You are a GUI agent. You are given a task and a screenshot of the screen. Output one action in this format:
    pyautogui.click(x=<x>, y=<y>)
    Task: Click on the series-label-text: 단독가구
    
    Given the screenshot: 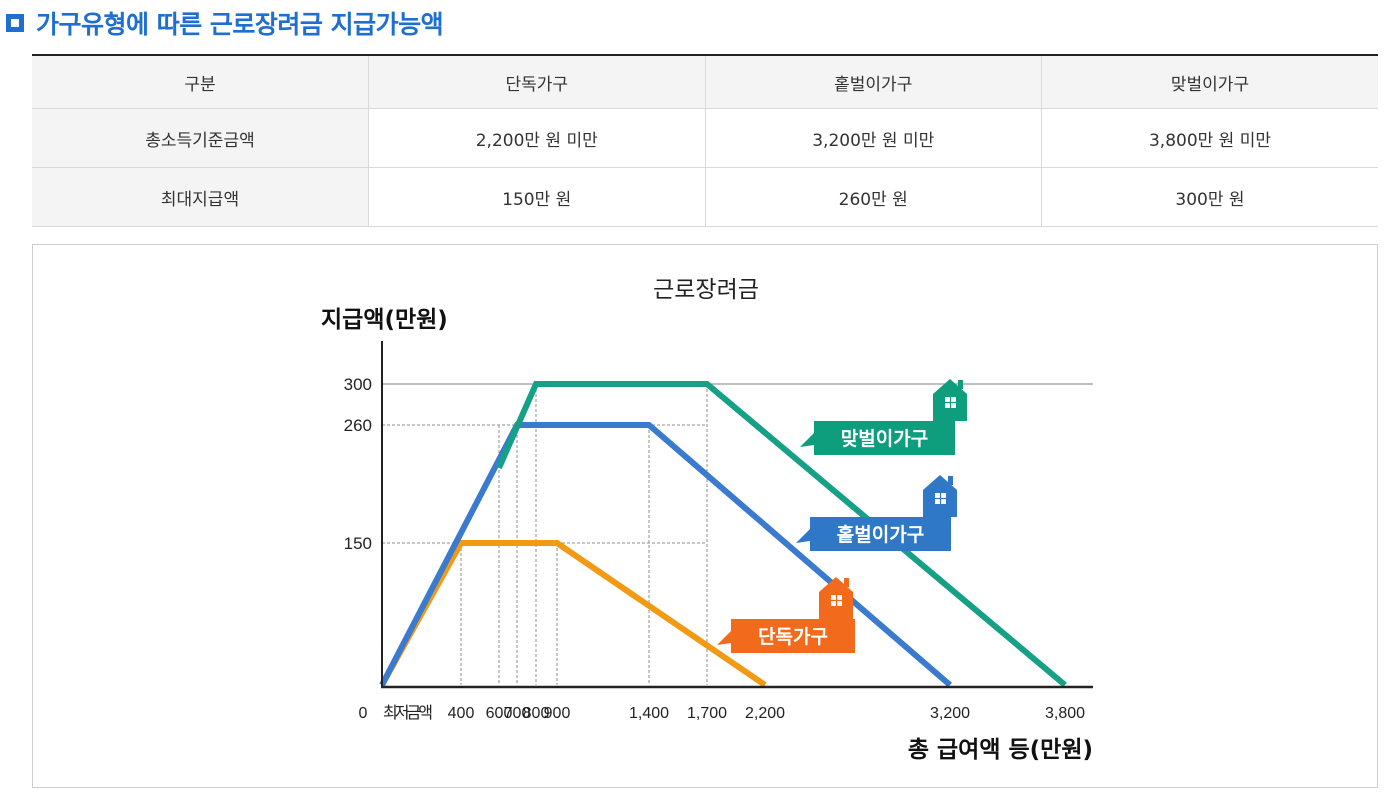 What is the action you would take?
    pyautogui.click(x=793, y=637)
    